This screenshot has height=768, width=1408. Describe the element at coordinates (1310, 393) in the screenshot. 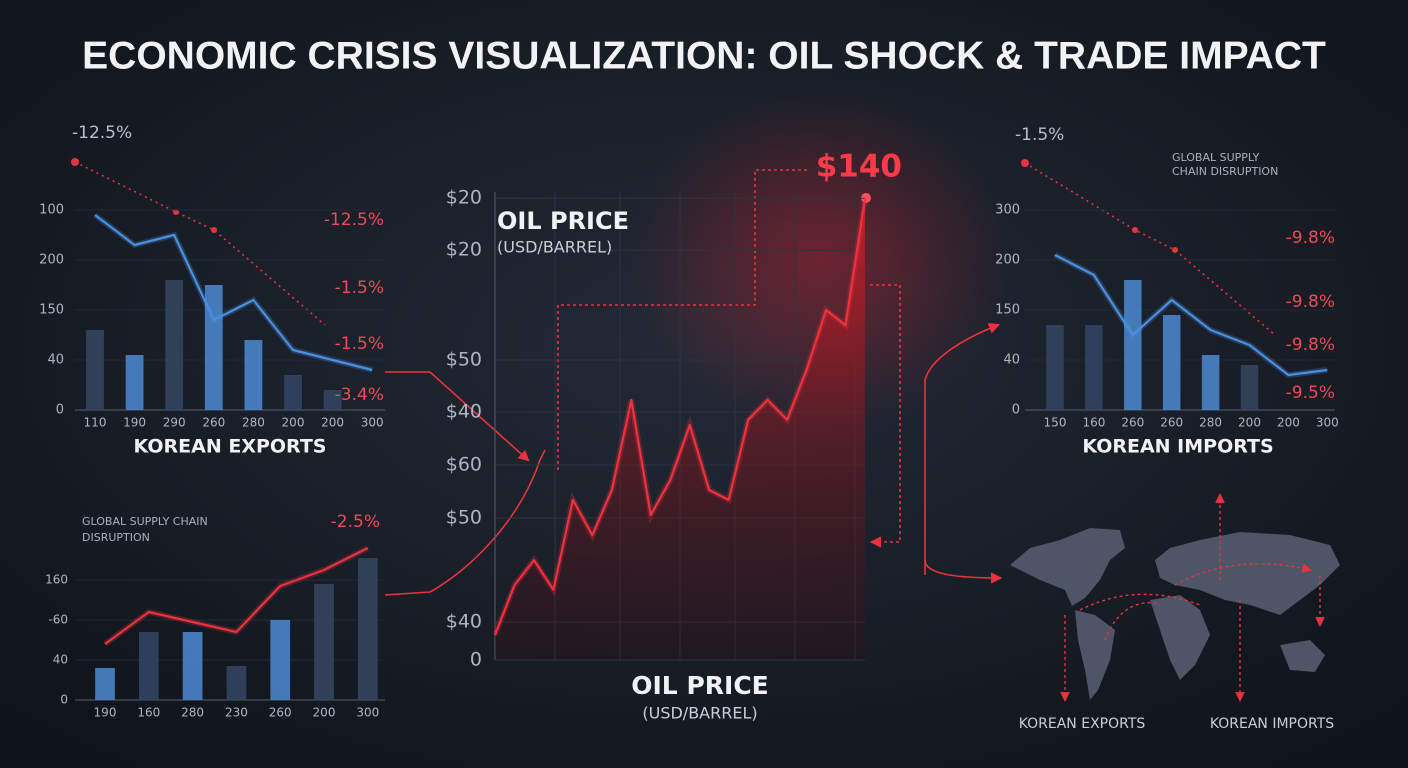

I see `annotation: -9.5%` at that location.